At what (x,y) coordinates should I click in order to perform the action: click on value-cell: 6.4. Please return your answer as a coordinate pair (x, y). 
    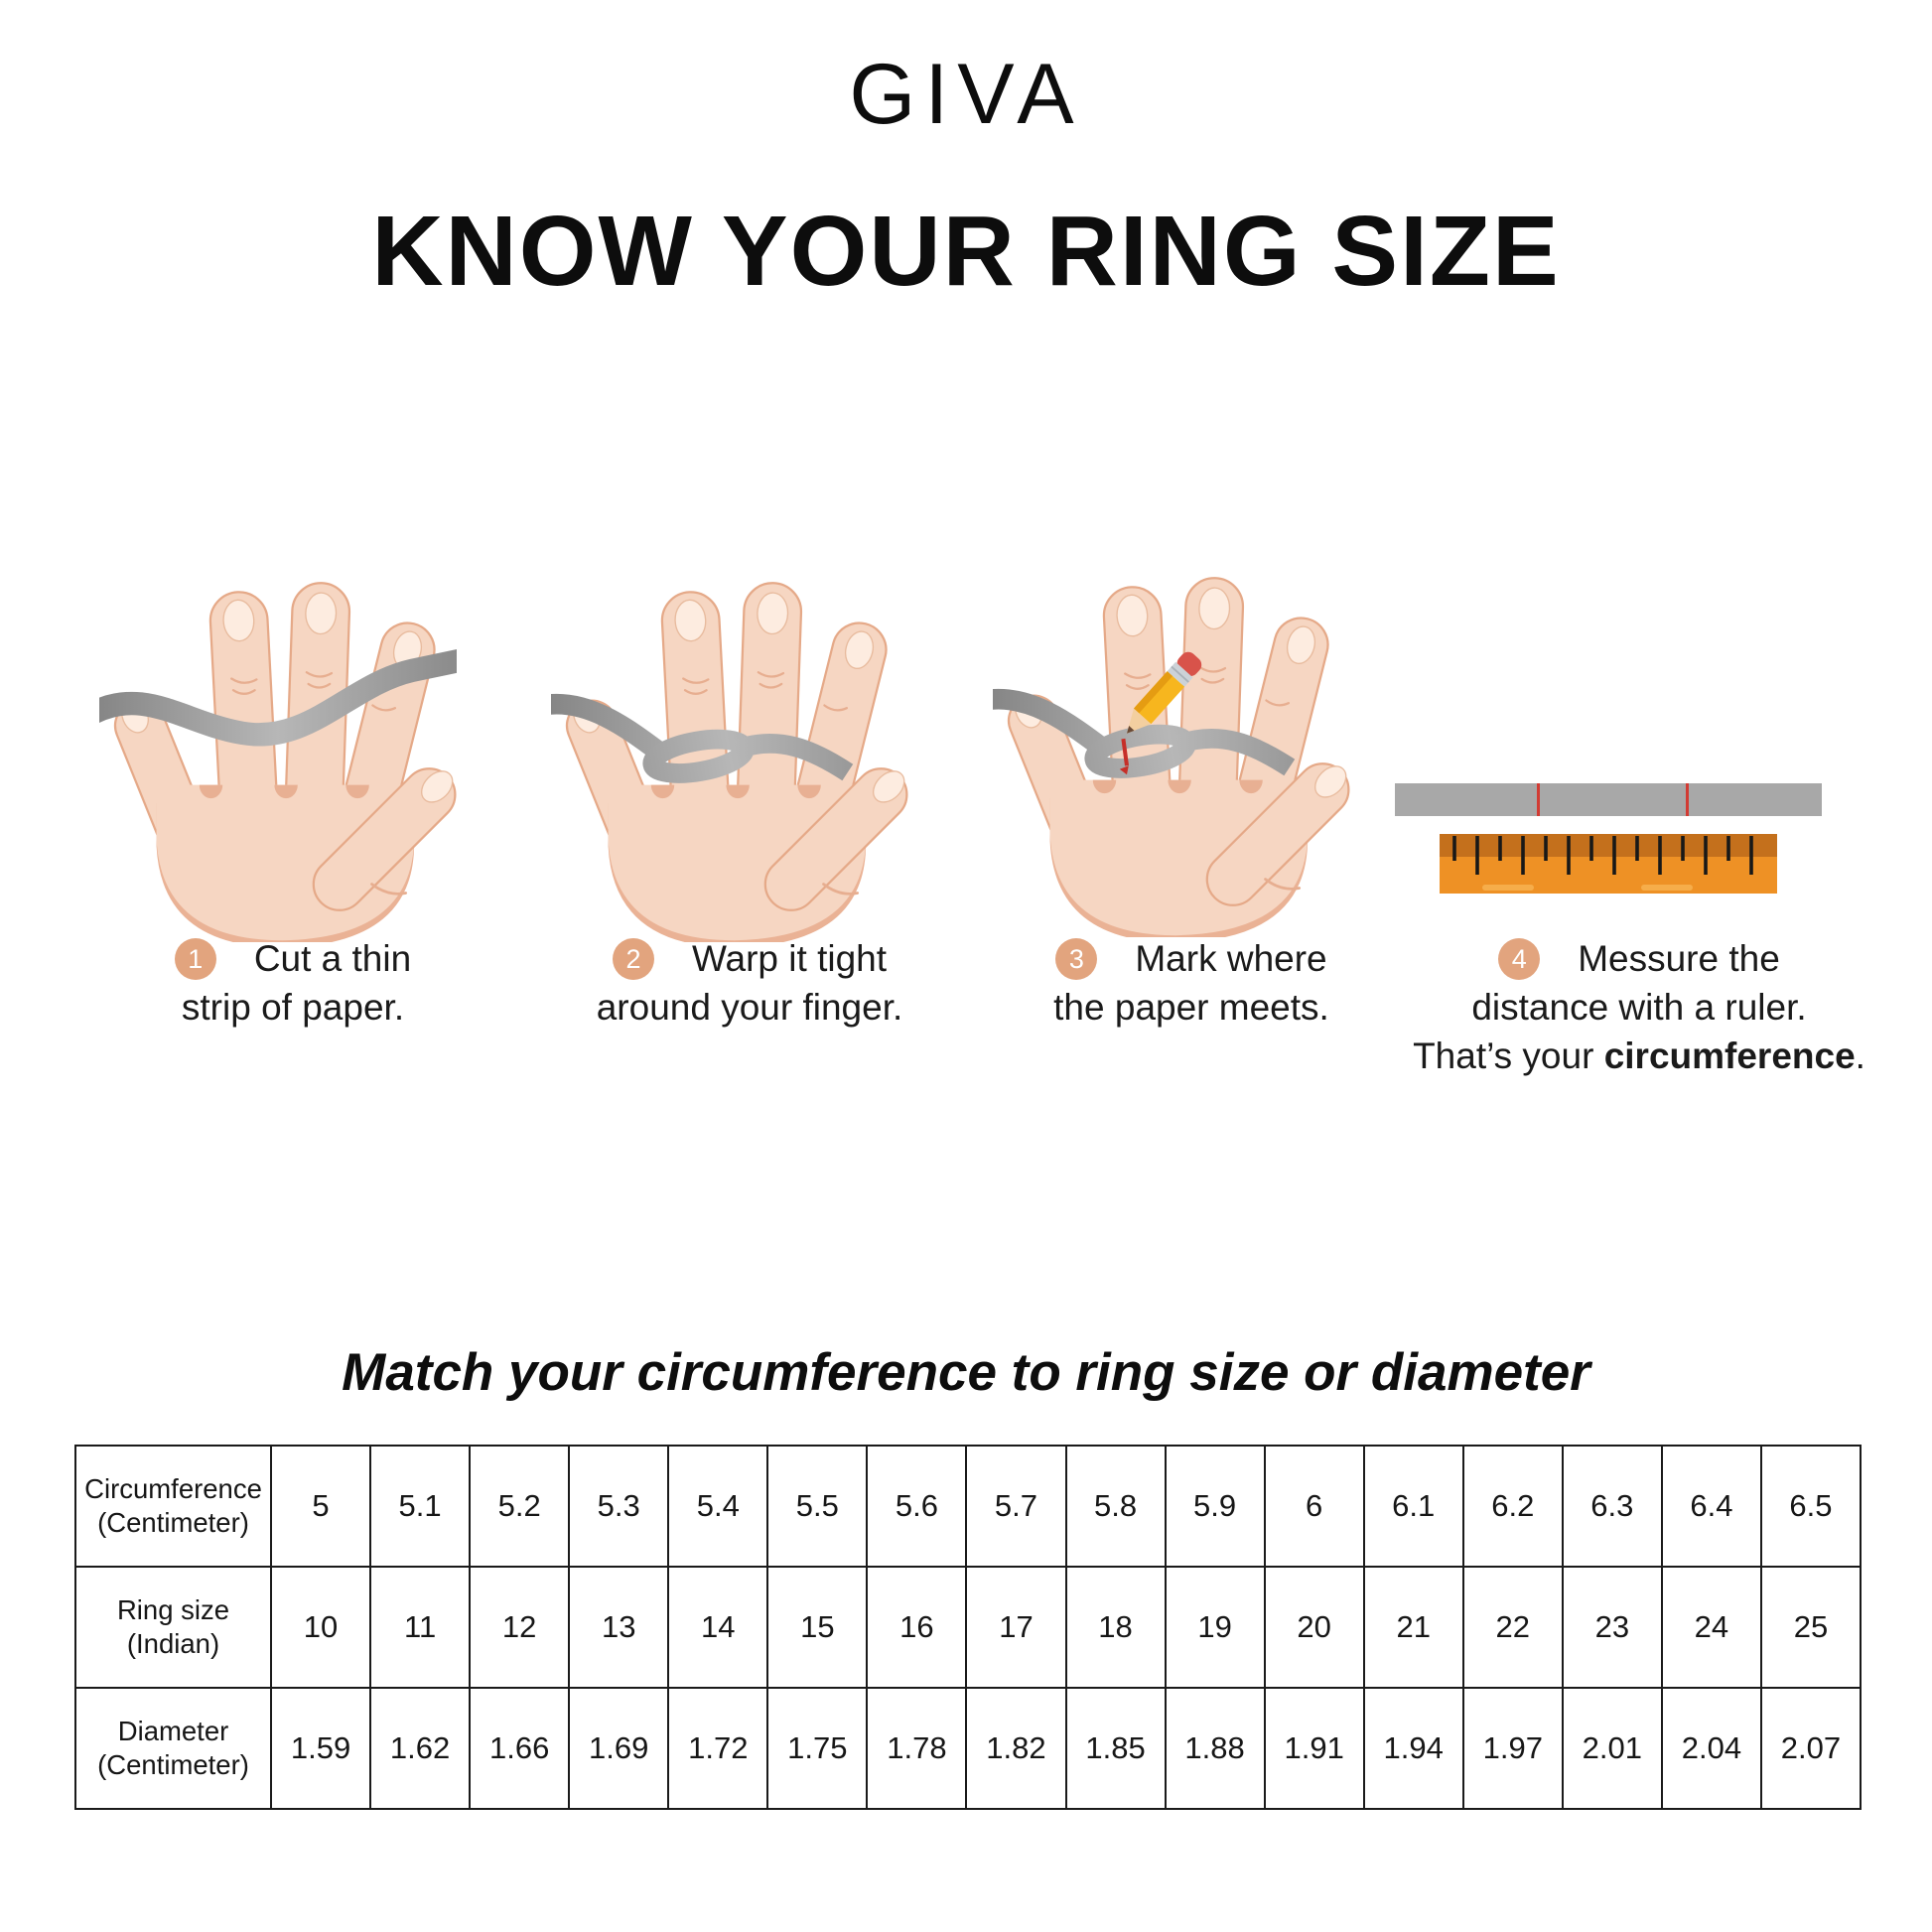
    Looking at the image, I should click on (1711, 1507).